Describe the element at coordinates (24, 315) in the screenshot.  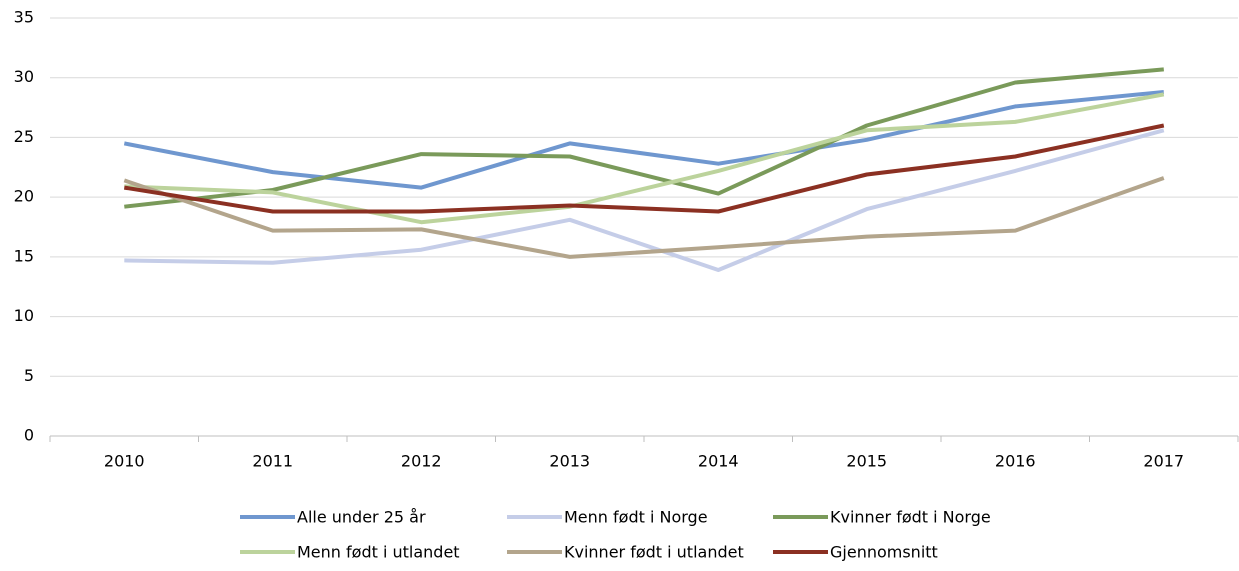
I see `y-tick-label: 10` at that location.